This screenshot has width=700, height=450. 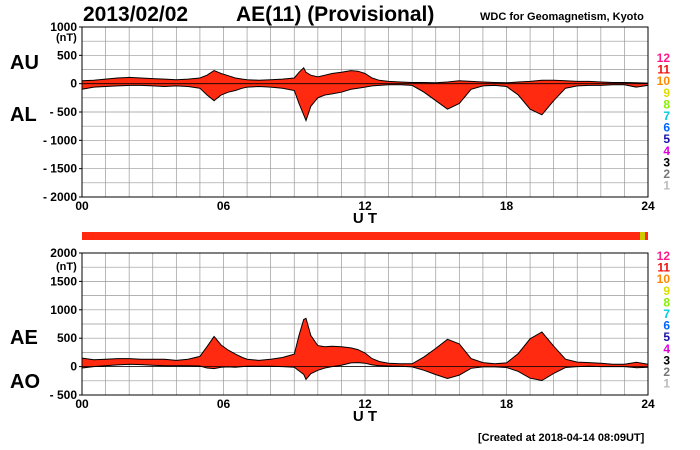 I want to click on index-title: AE(11) (Provisional), so click(x=335, y=14).